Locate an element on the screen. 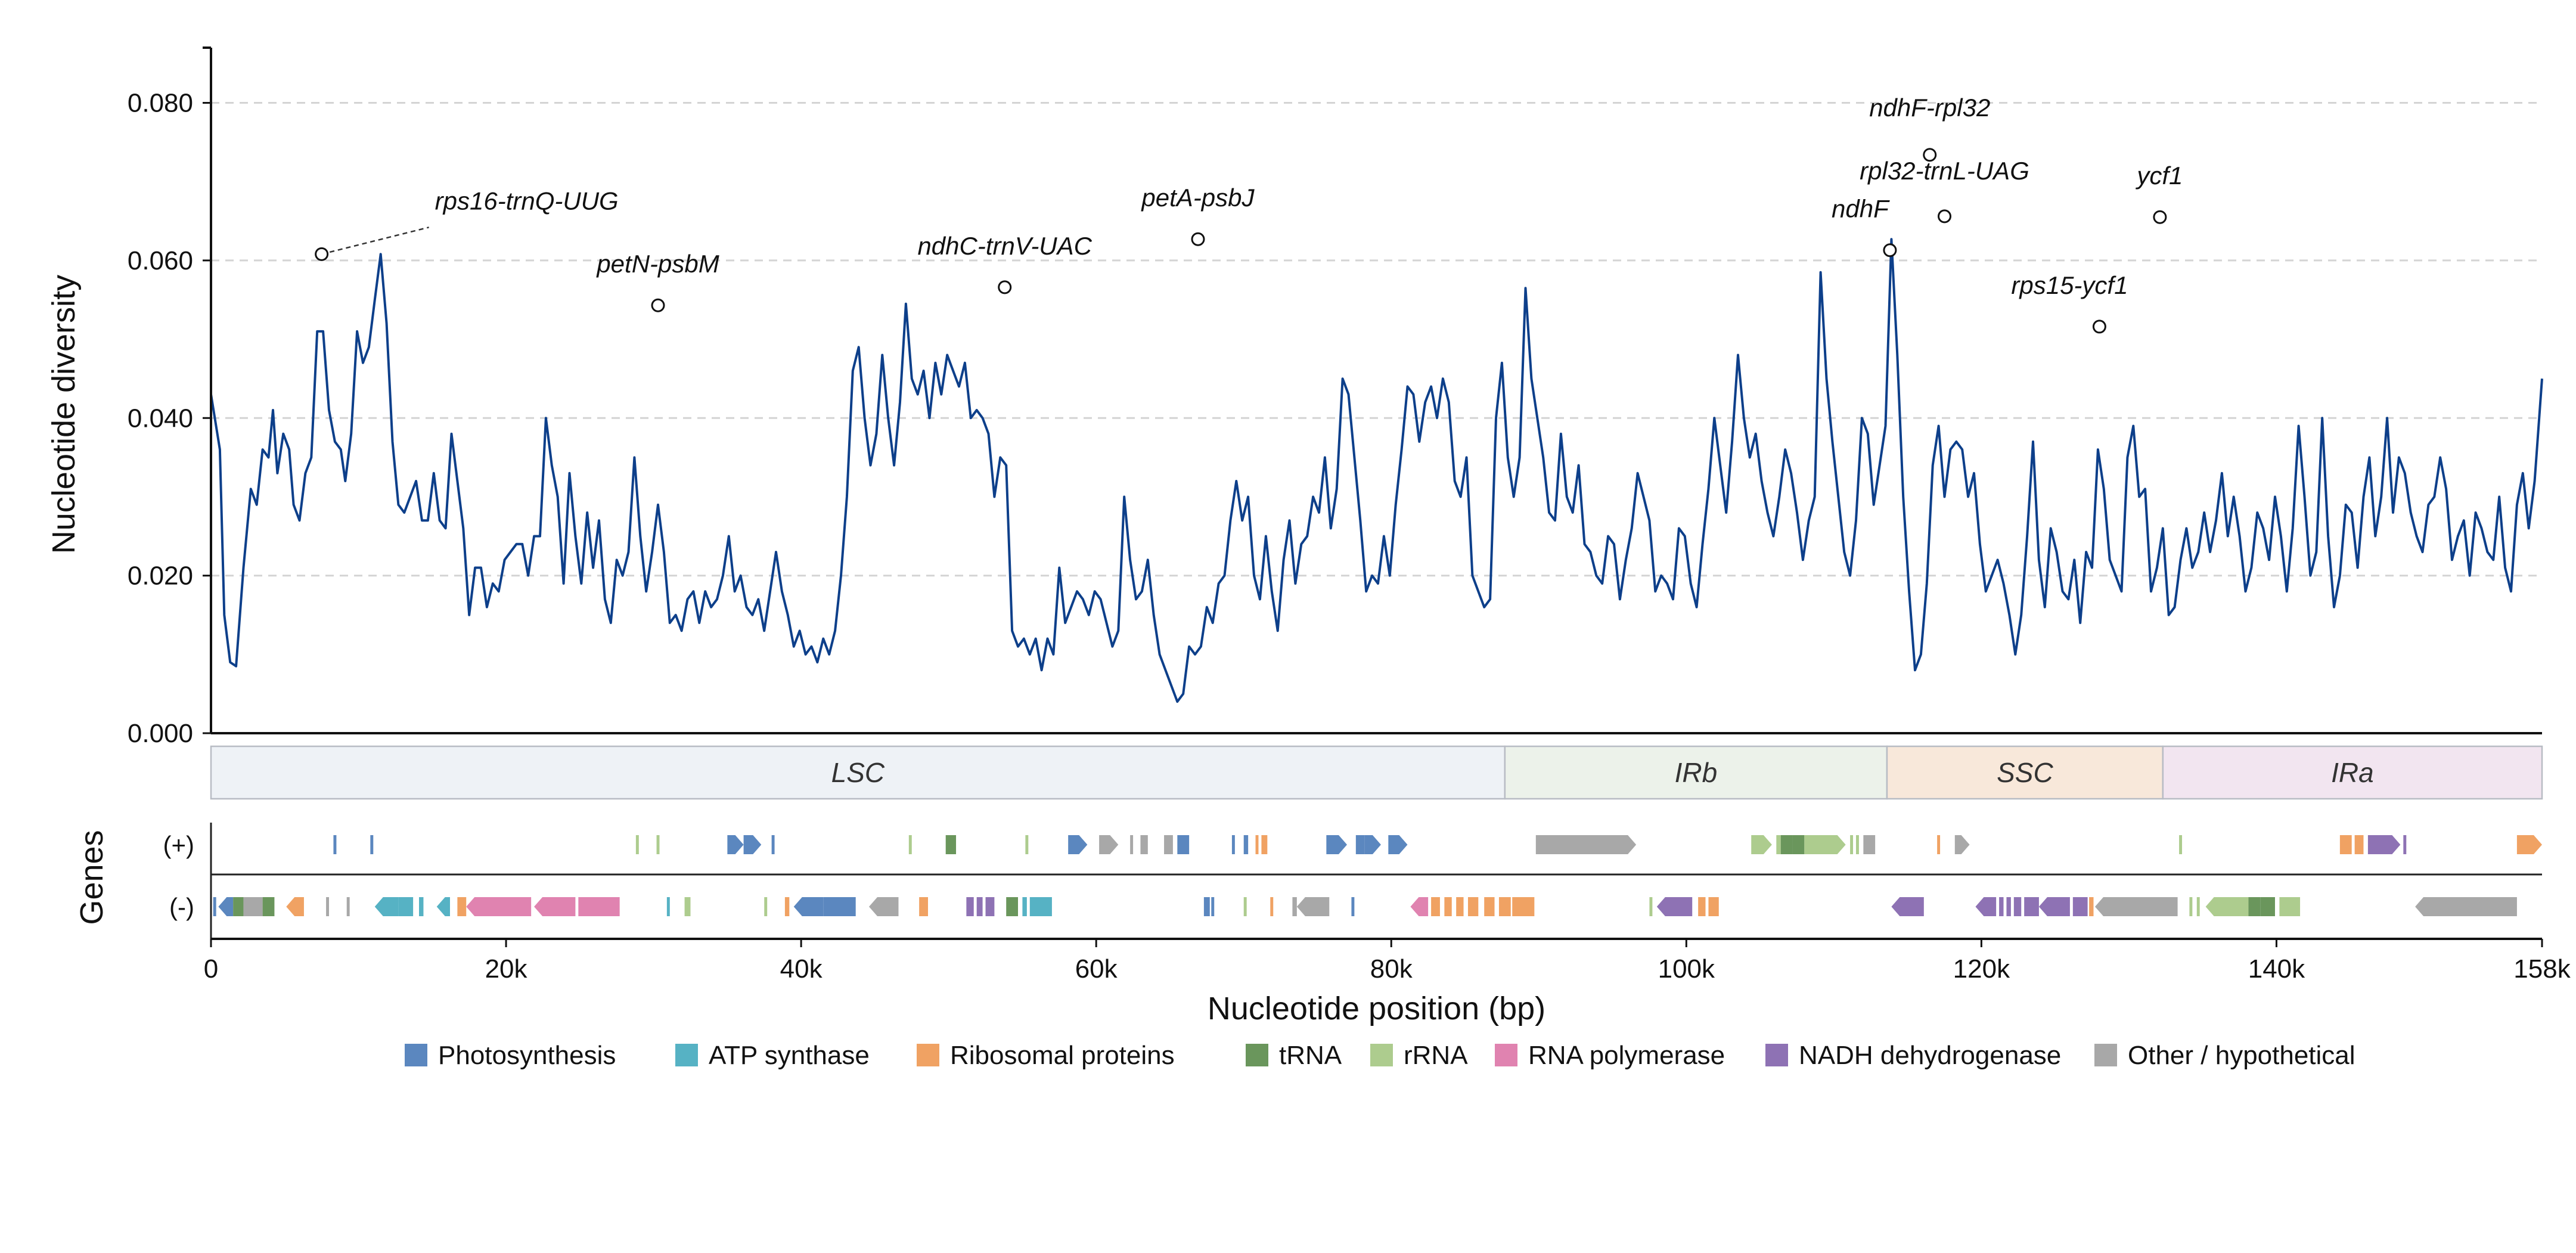  legend-label: Photosynthesis is located at coordinates (527, 1055).